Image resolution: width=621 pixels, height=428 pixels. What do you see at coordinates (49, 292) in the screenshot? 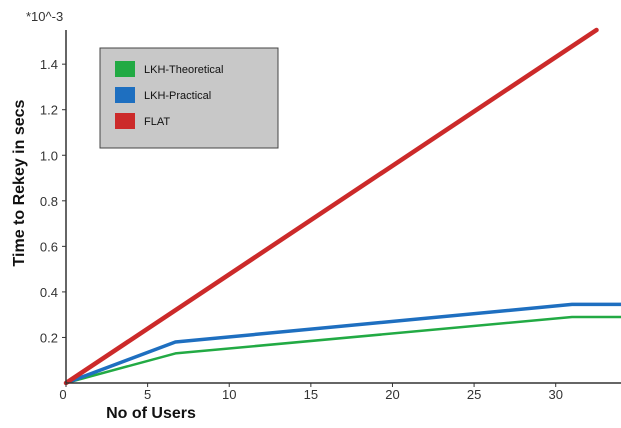
I see `y-tick-label: 0.4` at bounding box center [49, 292].